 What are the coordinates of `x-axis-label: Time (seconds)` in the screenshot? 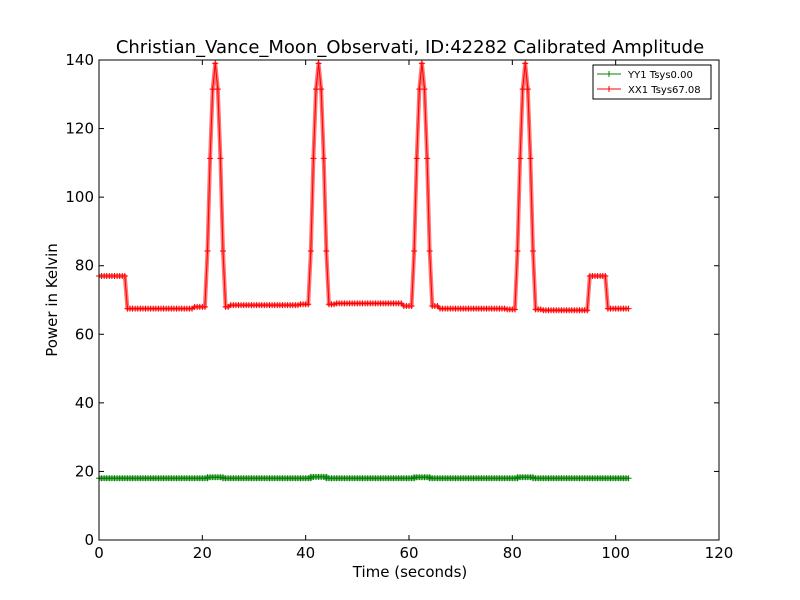 It's located at (410, 572).